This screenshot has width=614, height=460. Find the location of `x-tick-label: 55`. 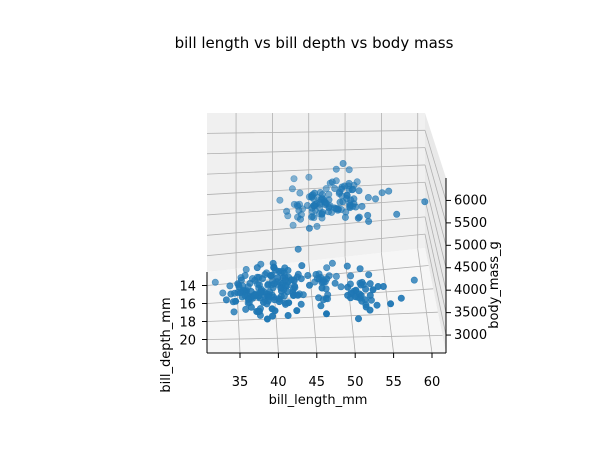

x-tick-label: 55 is located at coordinates (393, 382).